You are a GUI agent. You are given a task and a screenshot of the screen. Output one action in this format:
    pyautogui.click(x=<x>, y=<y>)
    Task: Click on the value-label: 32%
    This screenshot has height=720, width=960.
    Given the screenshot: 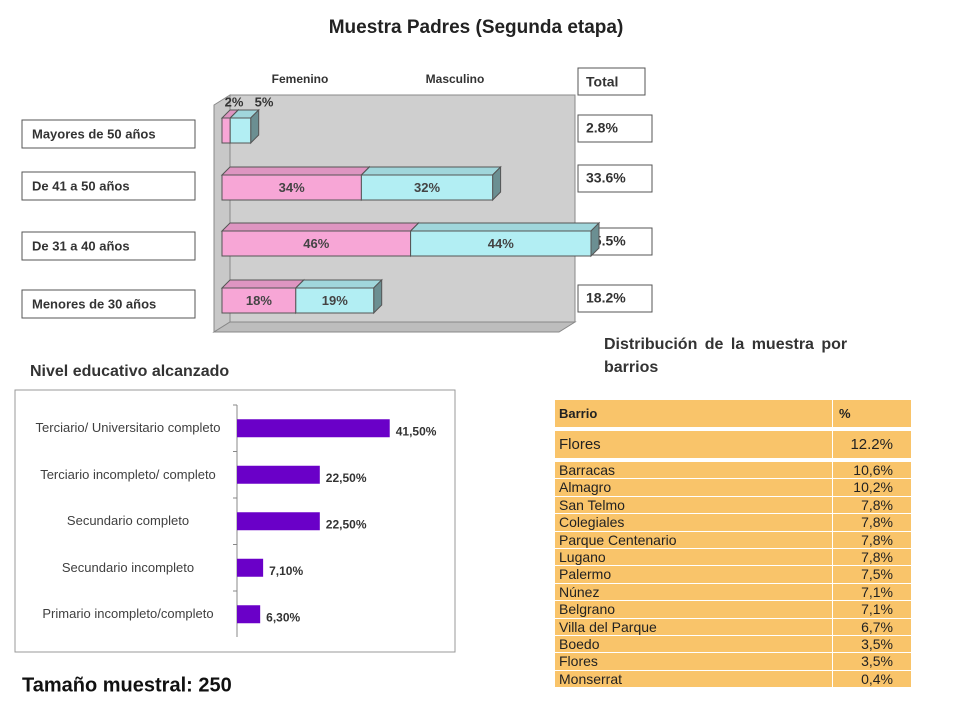 What is the action you would take?
    pyautogui.click(x=427, y=187)
    